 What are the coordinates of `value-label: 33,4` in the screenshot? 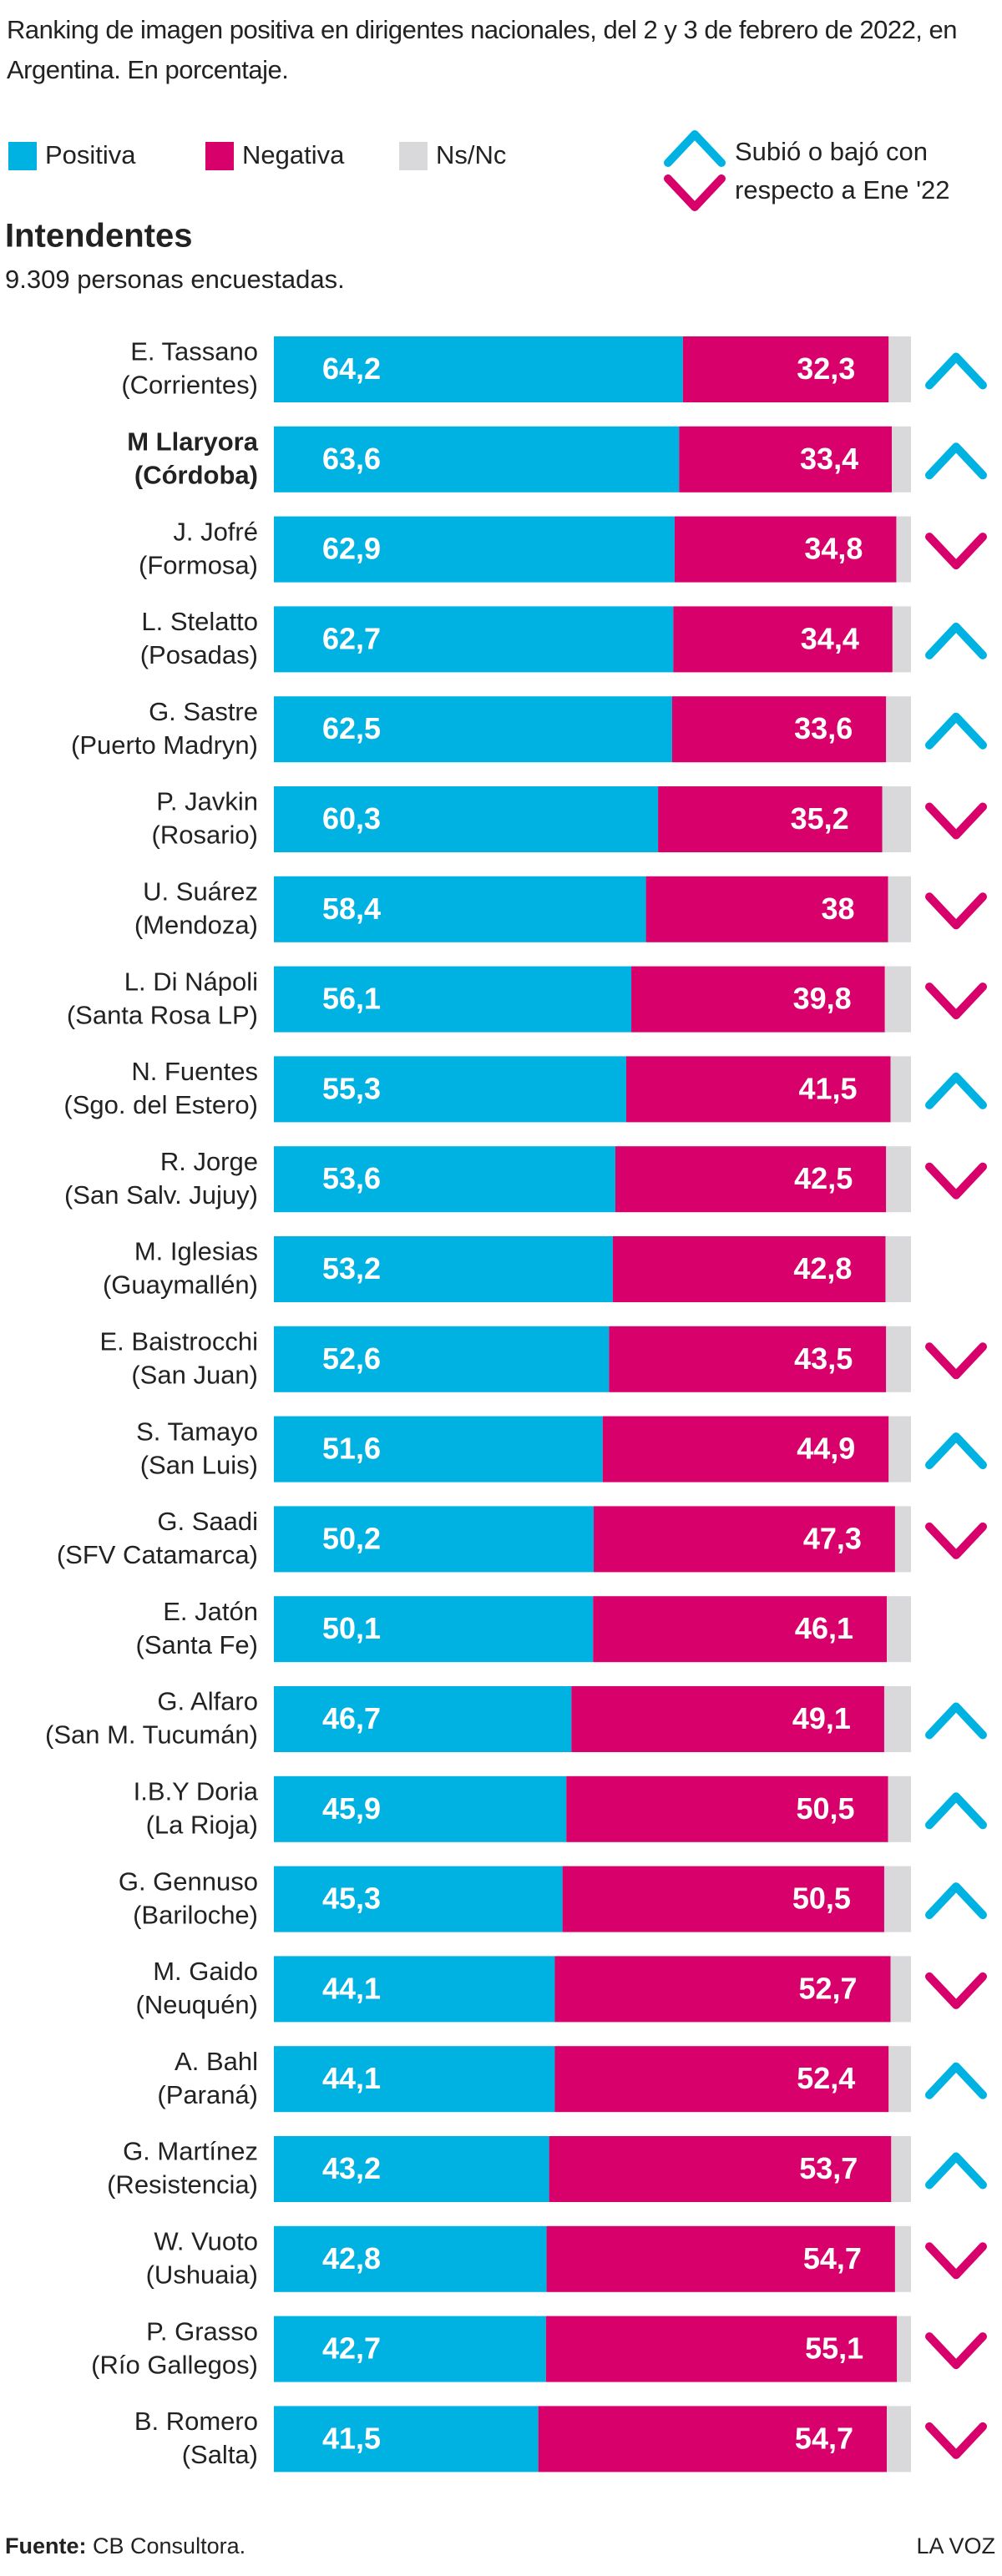 It's located at (829, 459).